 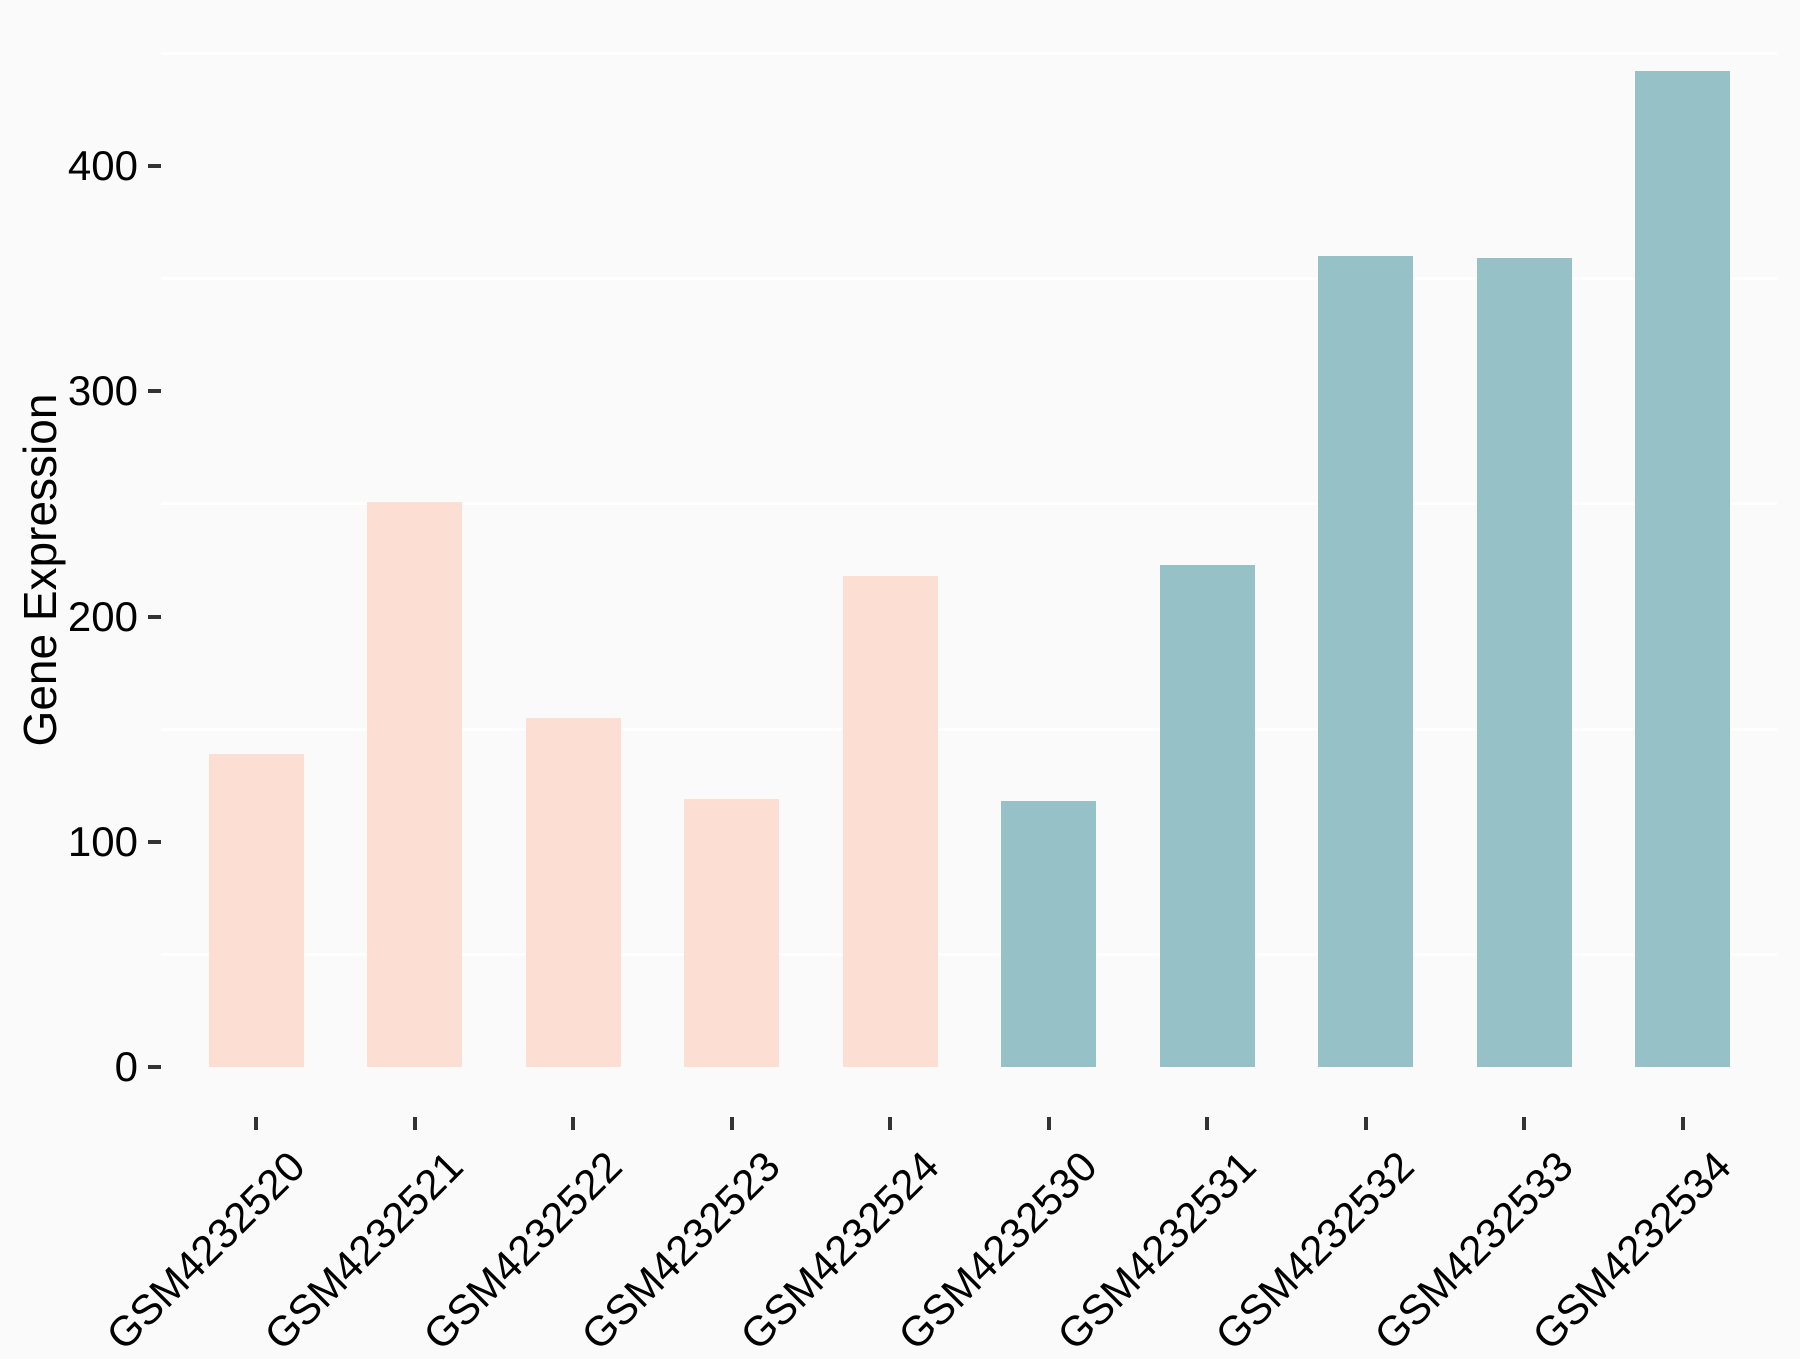 I want to click on bar-GSM4232523, so click(x=731, y=932).